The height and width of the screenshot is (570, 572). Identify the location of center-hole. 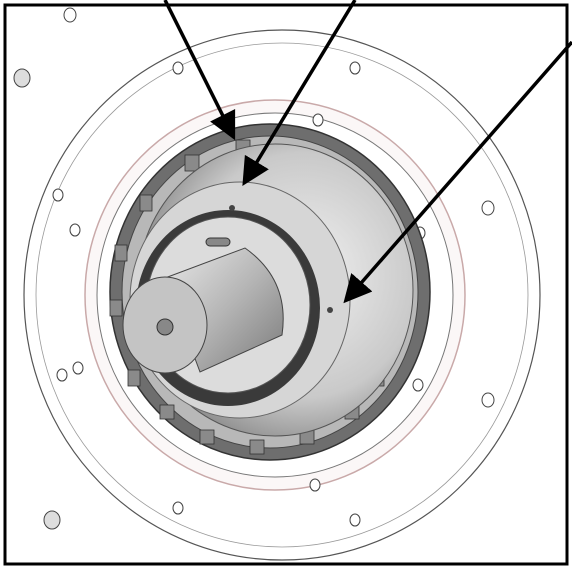
(165, 327).